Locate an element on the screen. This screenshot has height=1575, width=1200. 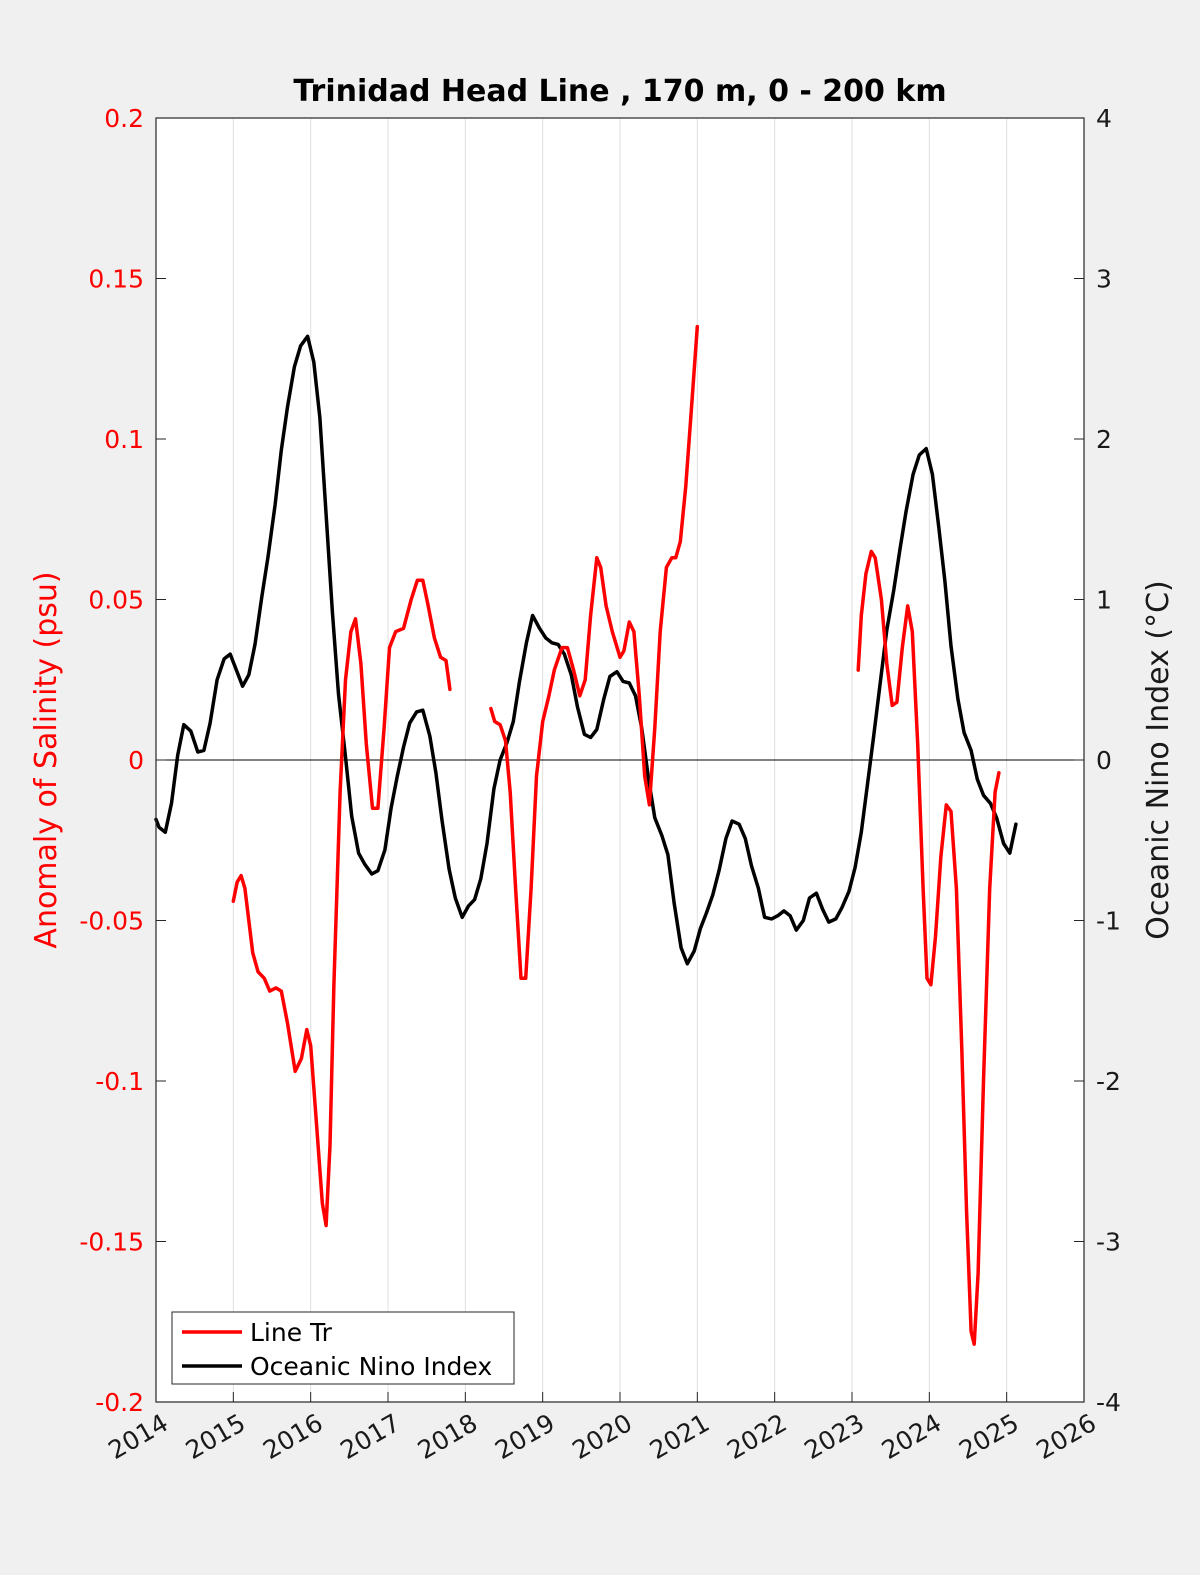
y-right-tick-label: 4 is located at coordinates (1104, 118).